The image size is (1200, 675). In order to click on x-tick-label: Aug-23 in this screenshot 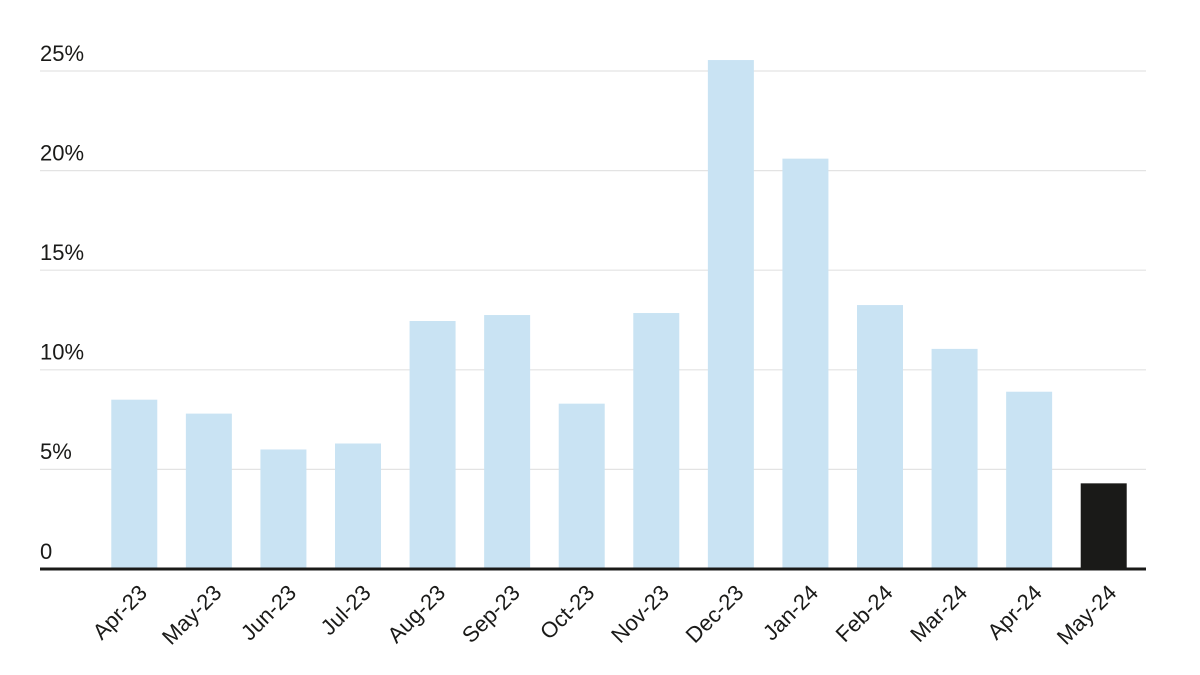, I will do `click(416, 614)`.